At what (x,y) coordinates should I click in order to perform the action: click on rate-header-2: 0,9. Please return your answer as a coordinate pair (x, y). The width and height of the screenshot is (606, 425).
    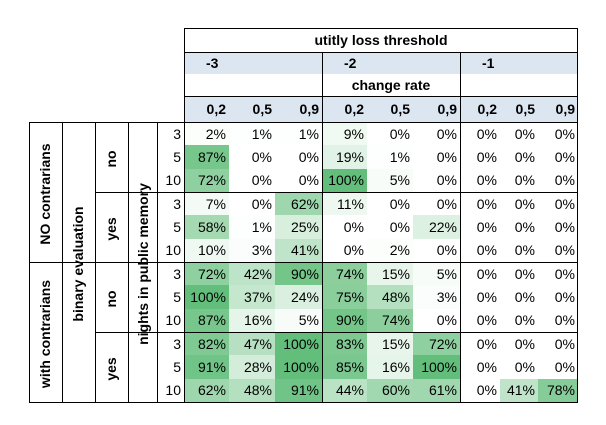
    Looking at the image, I should click on (309, 109).